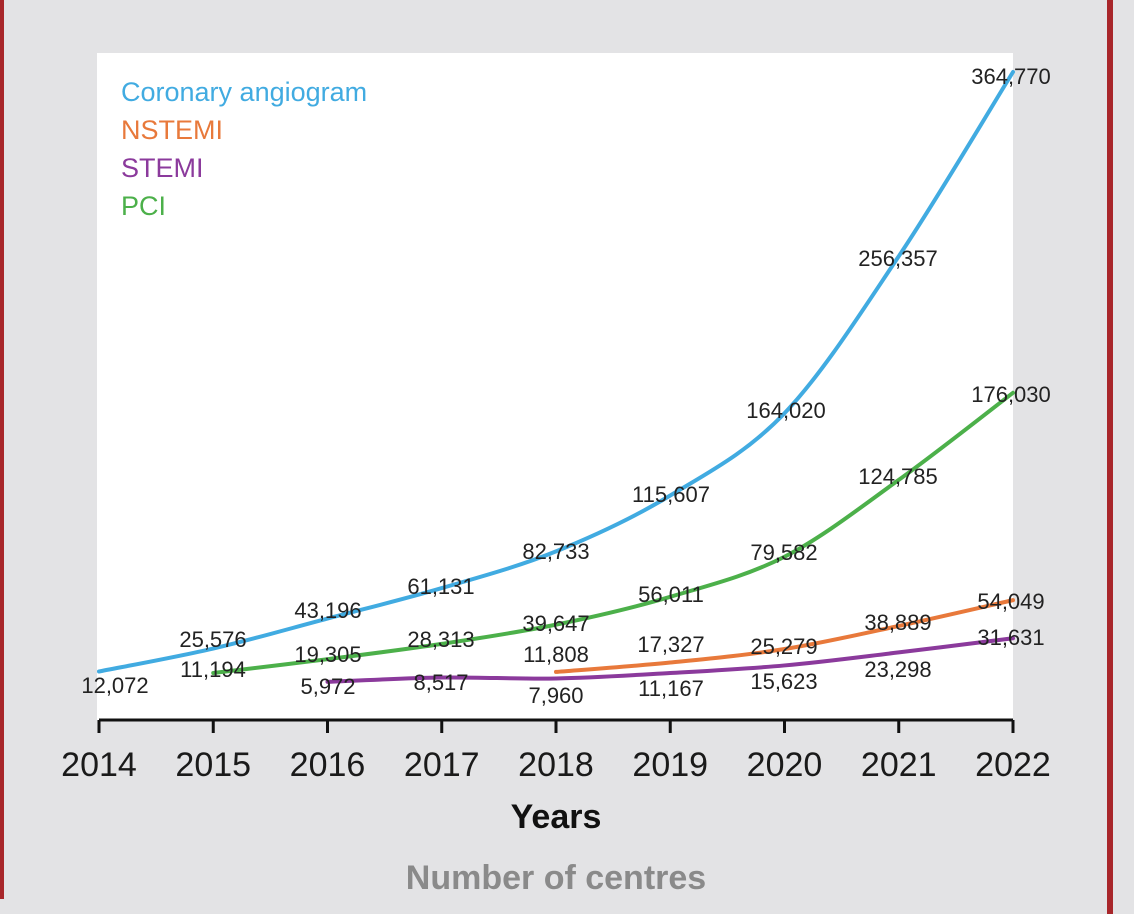  What do you see at coordinates (671, 494) in the screenshot?
I see `data-label: 115,607` at bounding box center [671, 494].